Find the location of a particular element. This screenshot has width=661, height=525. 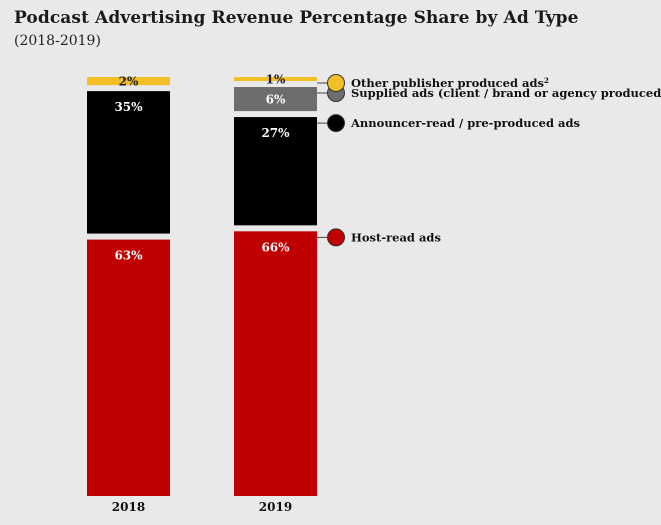

data-label-2019-other-publisher-produced-ads: 1% is located at coordinates (276, 80).